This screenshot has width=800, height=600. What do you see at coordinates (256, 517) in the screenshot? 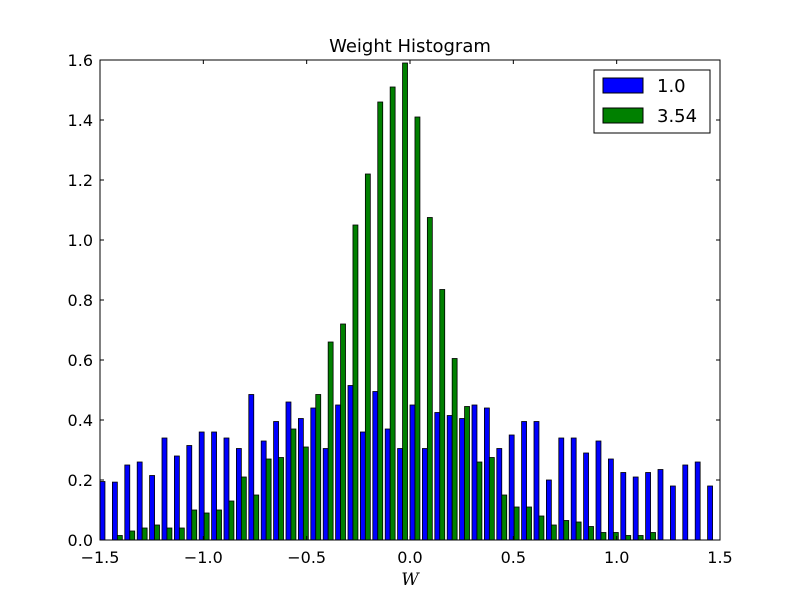
I see `bar-3.54-12` at bounding box center [256, 517].